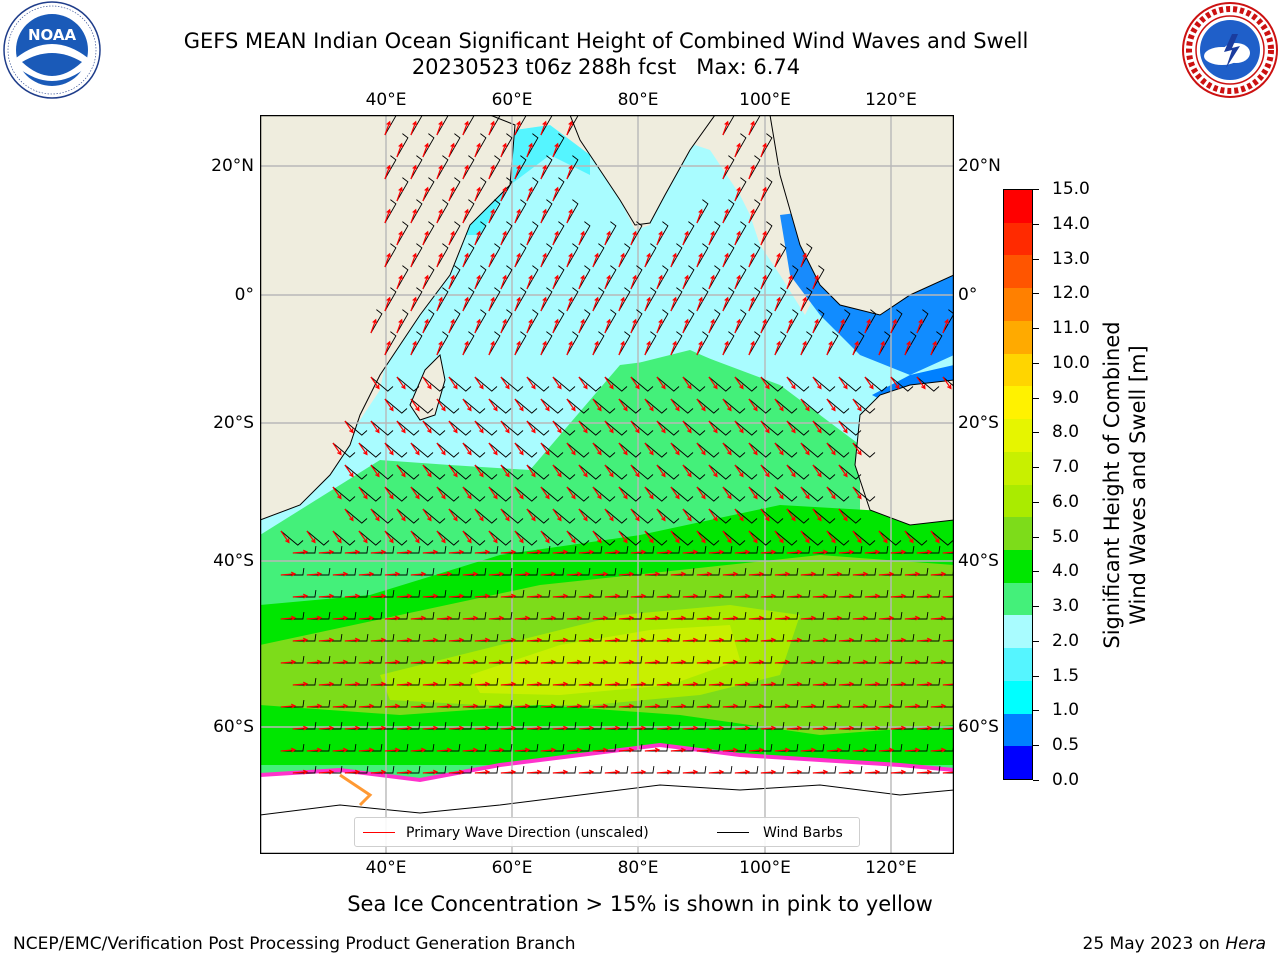 This screenshot has height=960, width=1280. Describe the element at coordinates (968, 295) in the screenshot. I see `lat-tick-right: 0°` at that location.